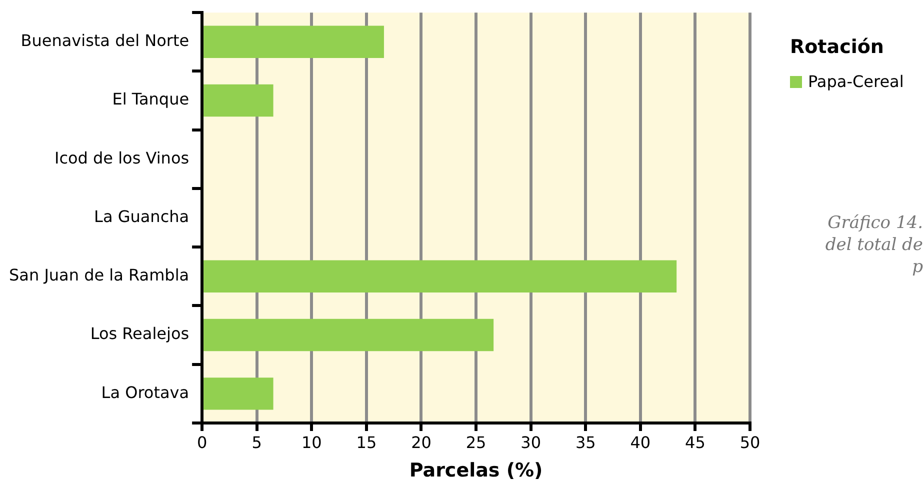  Describe the element at coordinates (122, 158) in the screenshot. I see `y-tick-label: Icod de los Vinos` at that location.